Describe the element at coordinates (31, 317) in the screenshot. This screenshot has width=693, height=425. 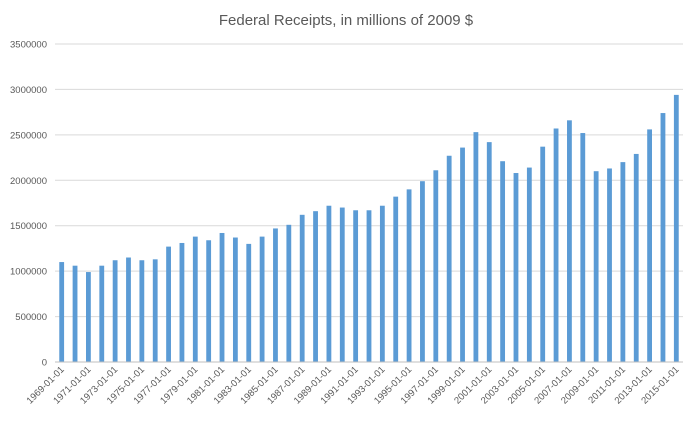
I see `y-tick-label: 500000` at that location.